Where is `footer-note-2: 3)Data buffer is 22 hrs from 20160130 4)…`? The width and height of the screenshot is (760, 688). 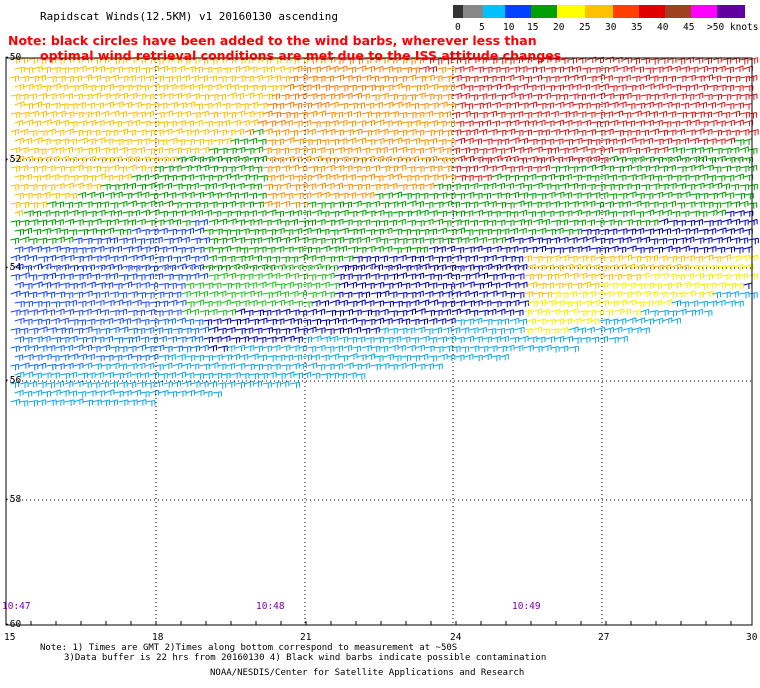
footer-note-2: 3)Data buffer is 22 hrs from 20160130 4)… is located at coordinates (305, 658).